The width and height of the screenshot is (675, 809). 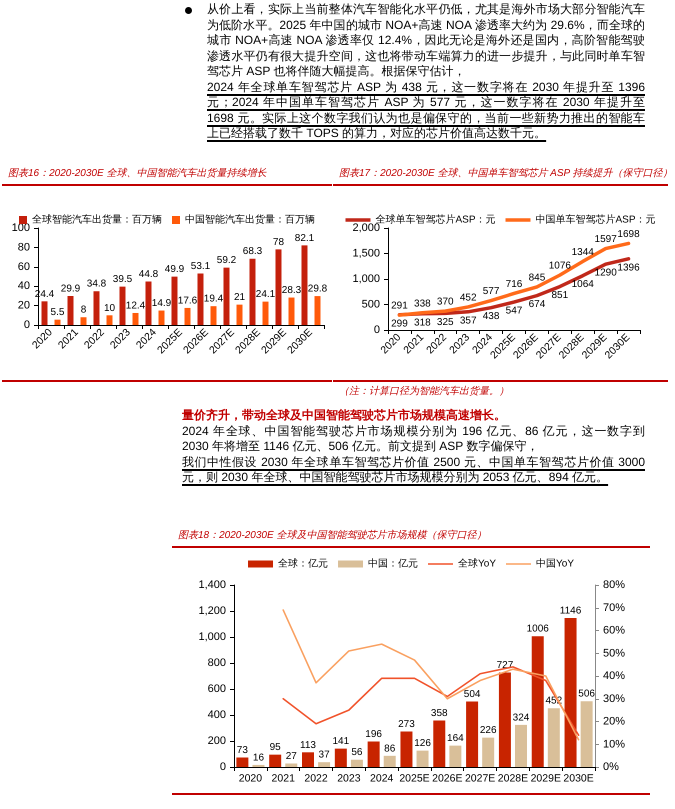 I want to click on y2-tick-label: 0%, so click(x=611, y=767).